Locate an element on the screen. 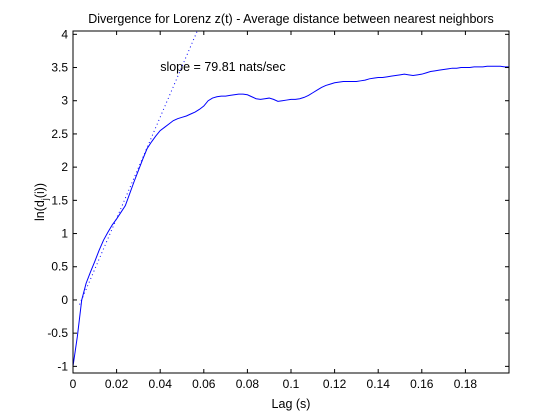 Image resolution: width=560 pixels, height=420 pixels. y-tick-label: 0.5 is located at coordinates (59, 267).